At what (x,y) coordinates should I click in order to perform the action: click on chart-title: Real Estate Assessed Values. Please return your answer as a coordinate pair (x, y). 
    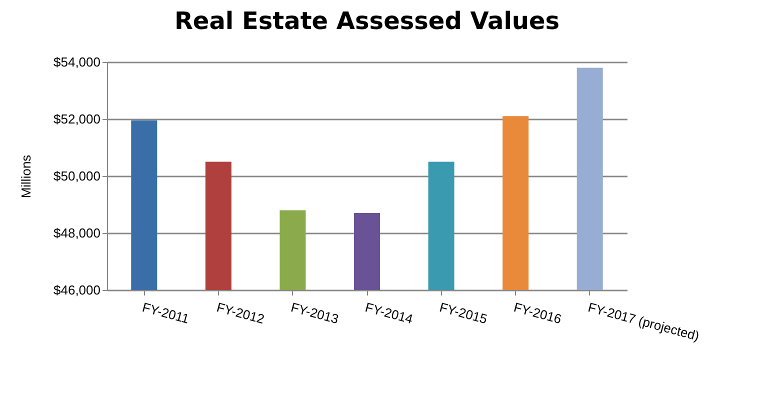
    Looking at the image, I should click on (367, 21).